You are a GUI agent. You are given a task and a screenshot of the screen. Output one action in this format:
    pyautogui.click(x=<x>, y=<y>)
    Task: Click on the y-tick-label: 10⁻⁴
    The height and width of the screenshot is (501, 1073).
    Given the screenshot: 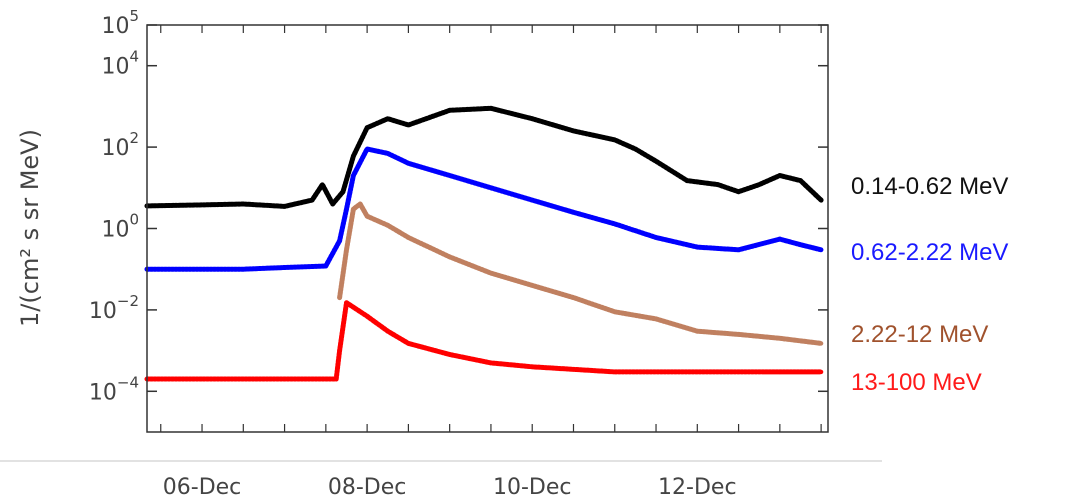 What is the action you would take?
    pyautogui.click(x=114, y=389)
    